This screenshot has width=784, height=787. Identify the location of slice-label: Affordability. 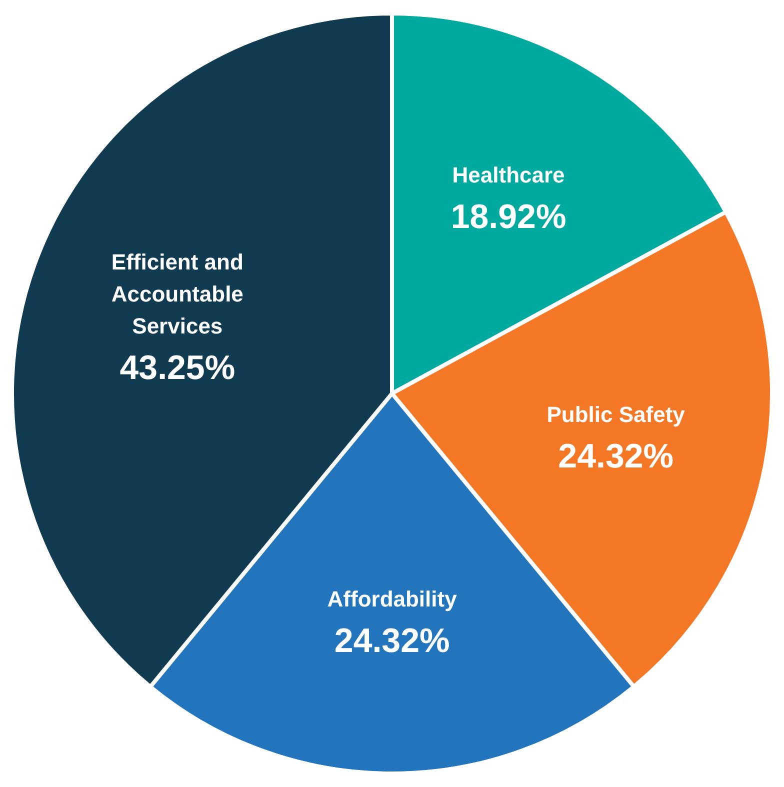
(392, 599).